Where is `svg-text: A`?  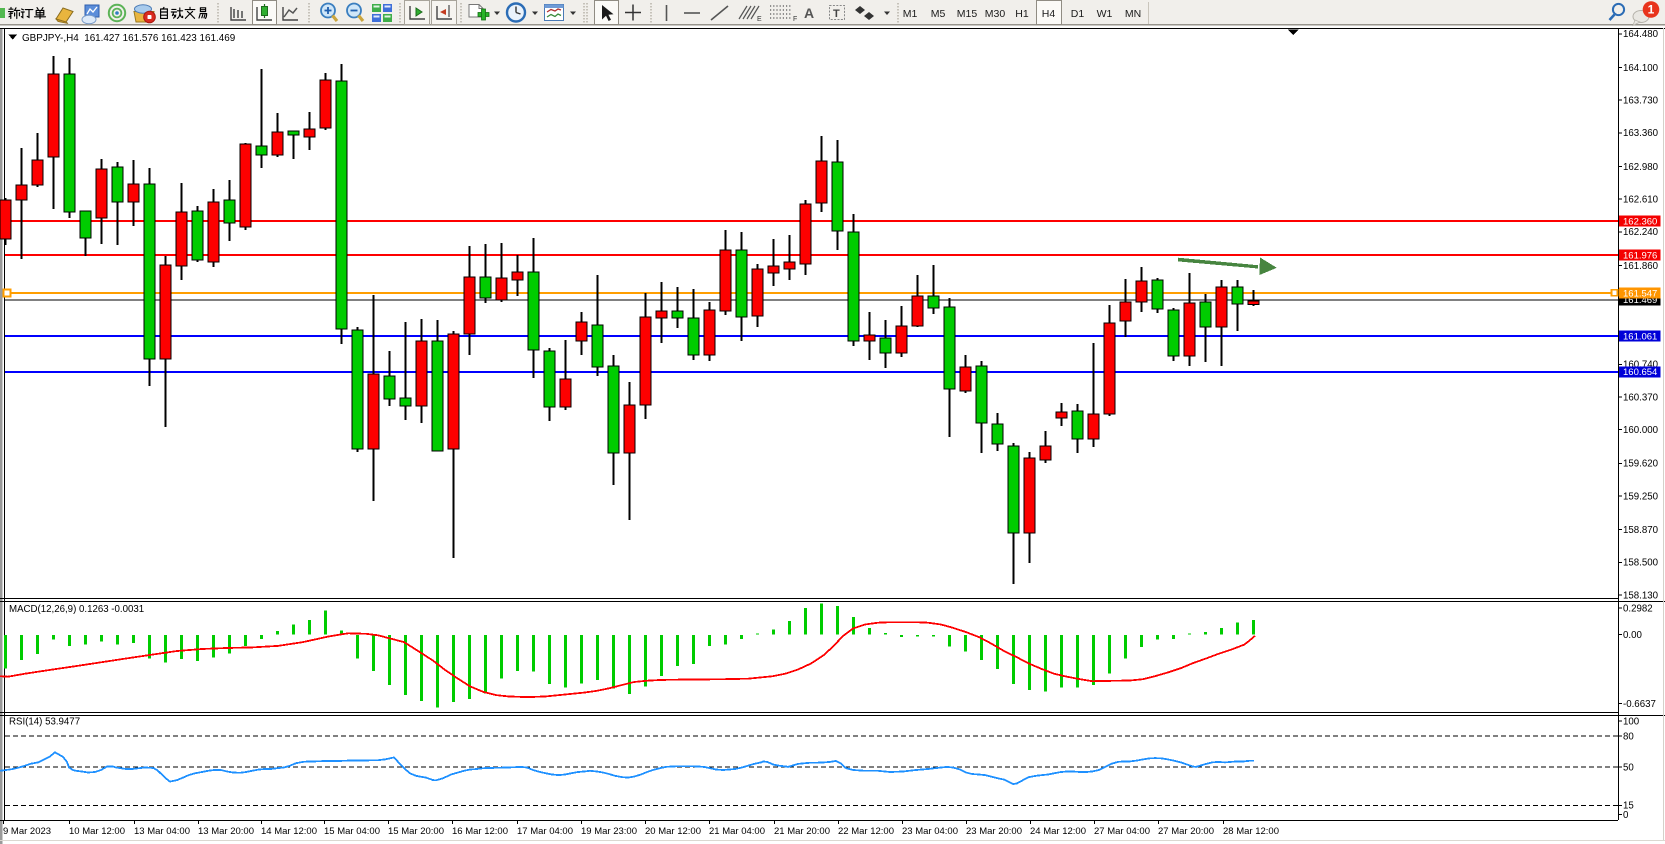
svg-text: A is located at coordinates (809, 13).